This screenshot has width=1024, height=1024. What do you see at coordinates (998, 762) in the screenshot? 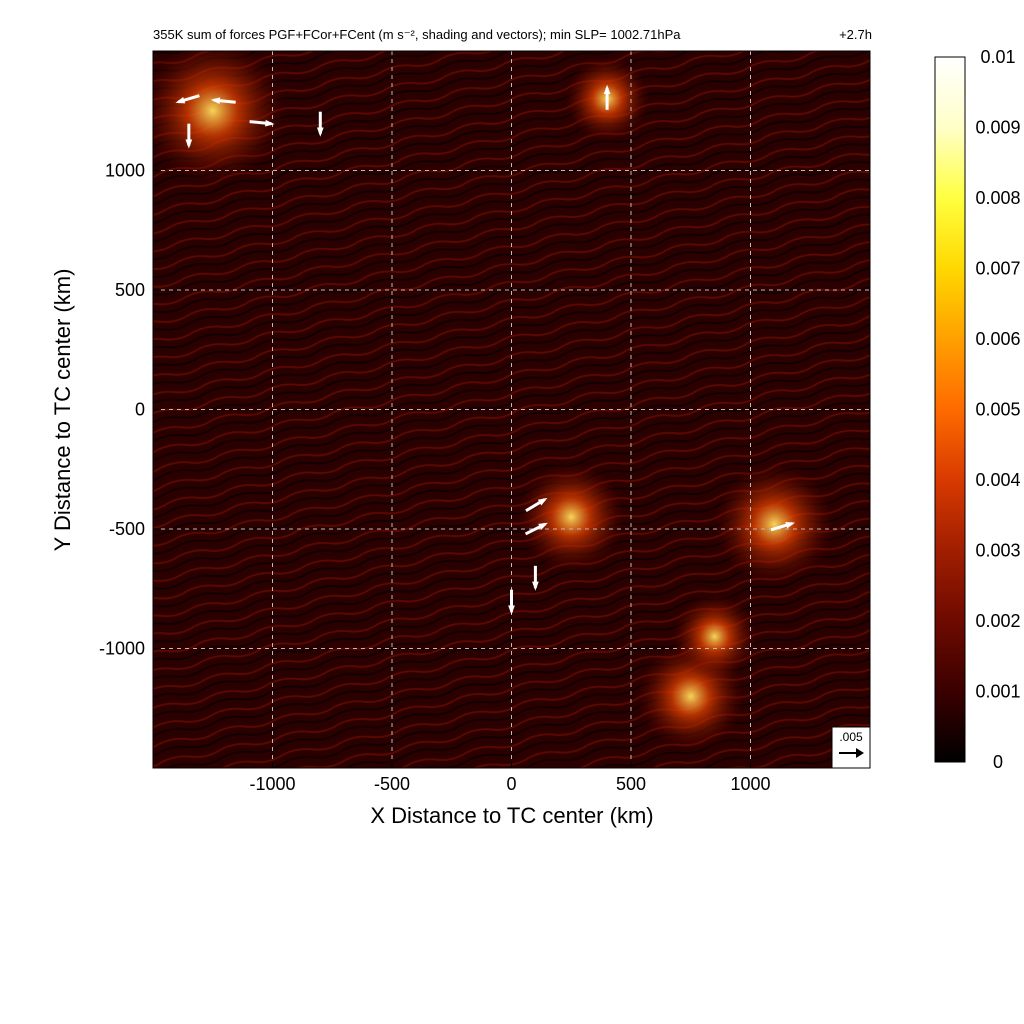
I see `colorbar-tick-label: 0` at bounding box center [998, 762].